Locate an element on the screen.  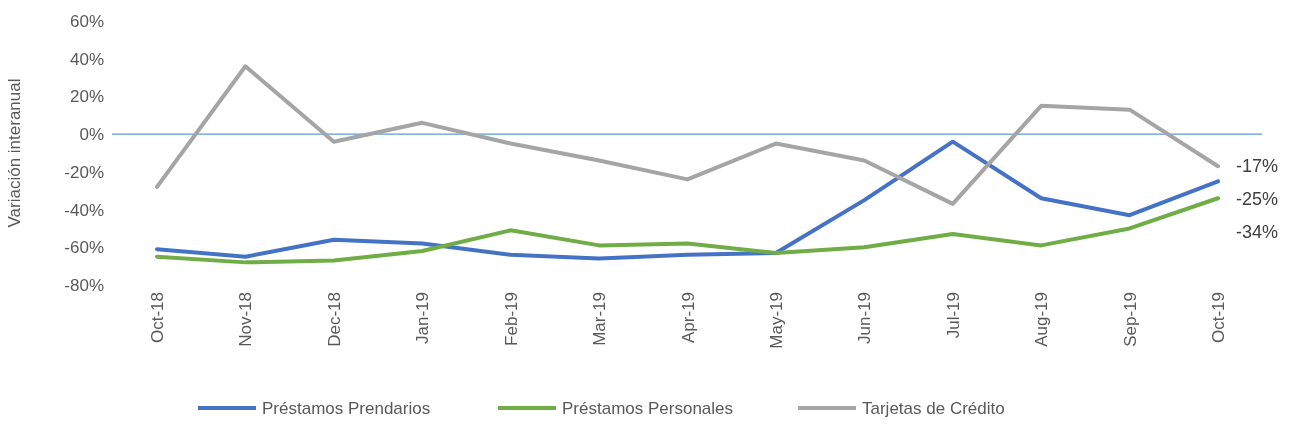
y-tick-label: 60% is located at coordinates (86, 21).